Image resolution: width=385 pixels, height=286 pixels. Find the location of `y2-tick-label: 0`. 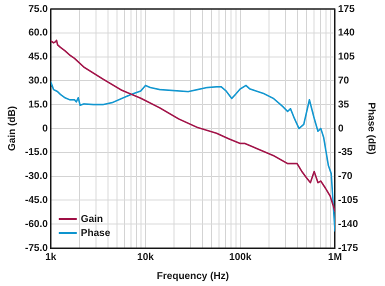

y2-tick-label: 0 is located at coordinates (341, 128).